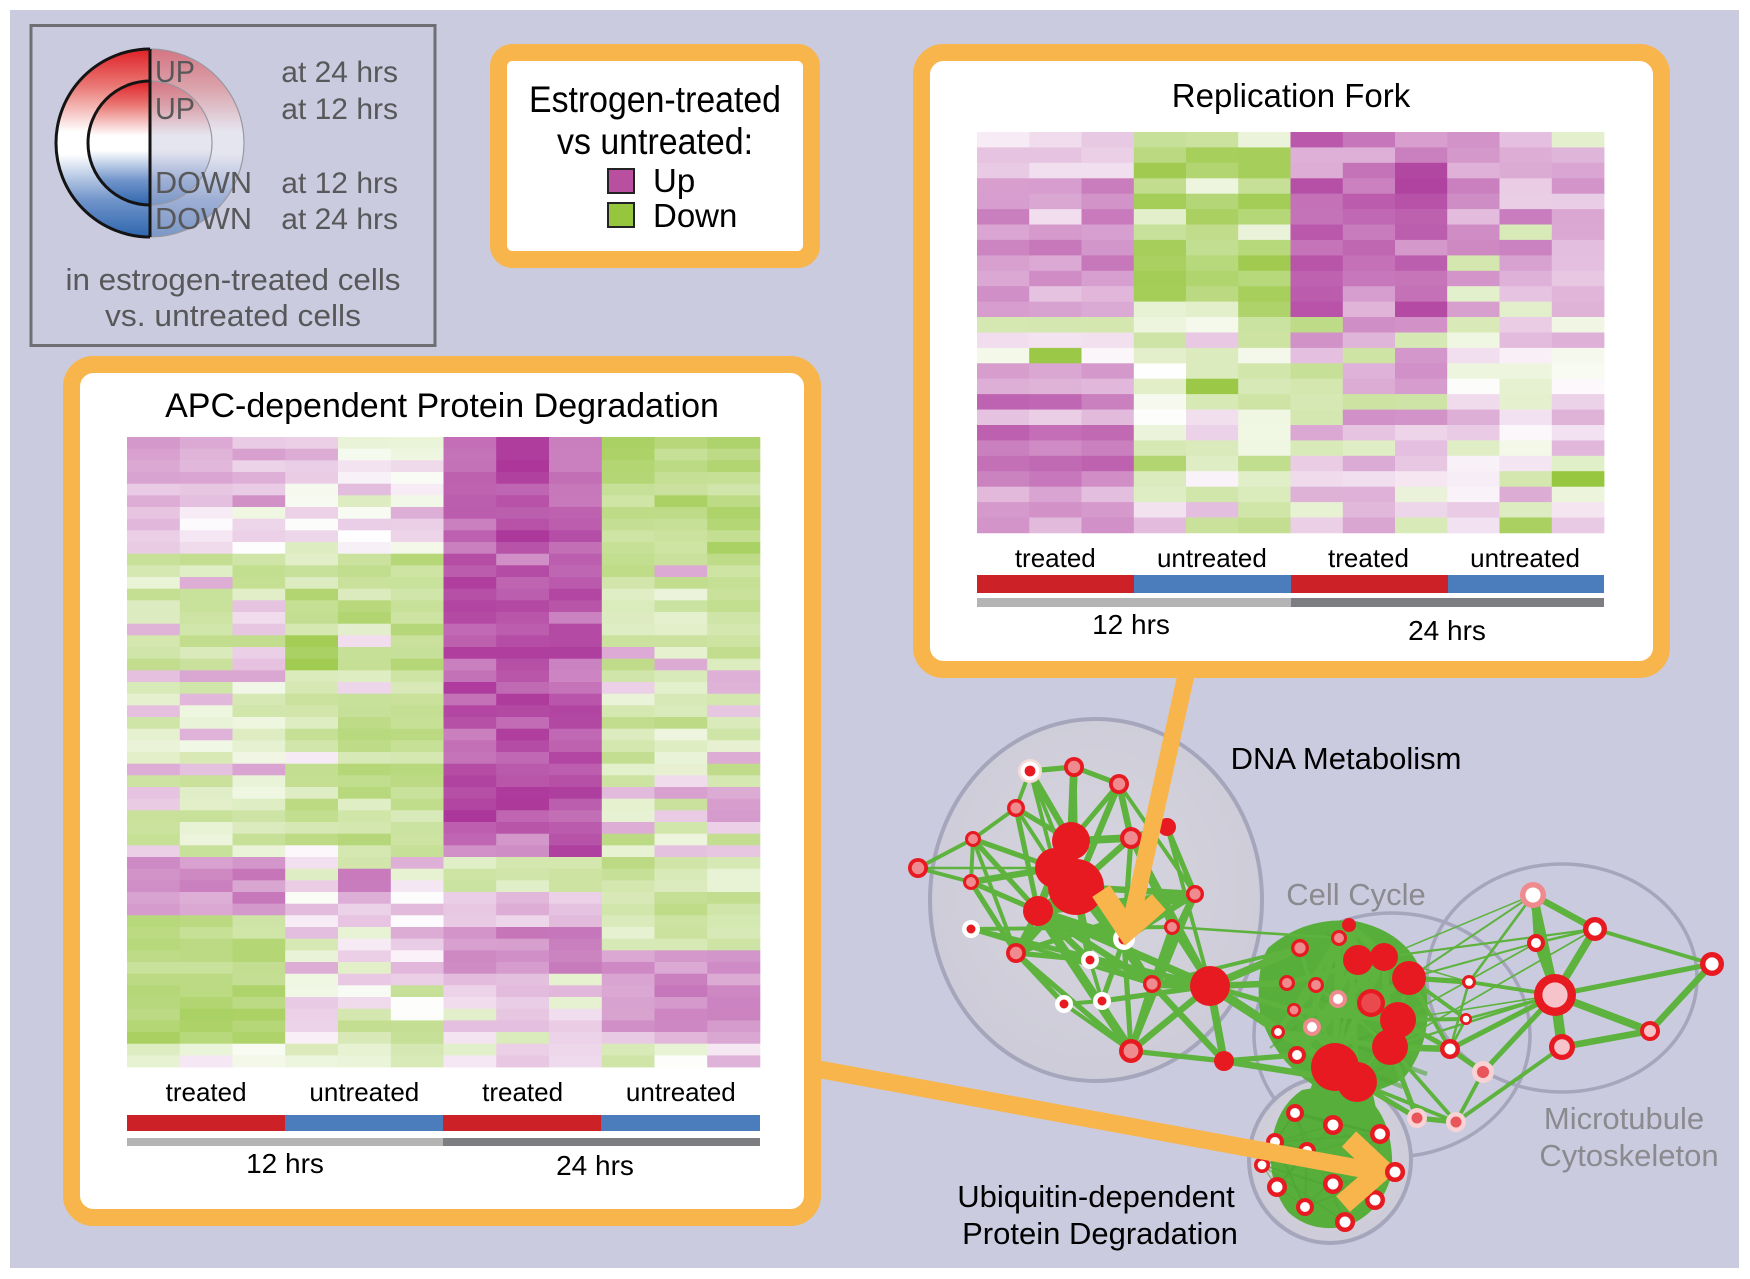  I want to click on svg-text: Microtubule, so click(1624, 1118).